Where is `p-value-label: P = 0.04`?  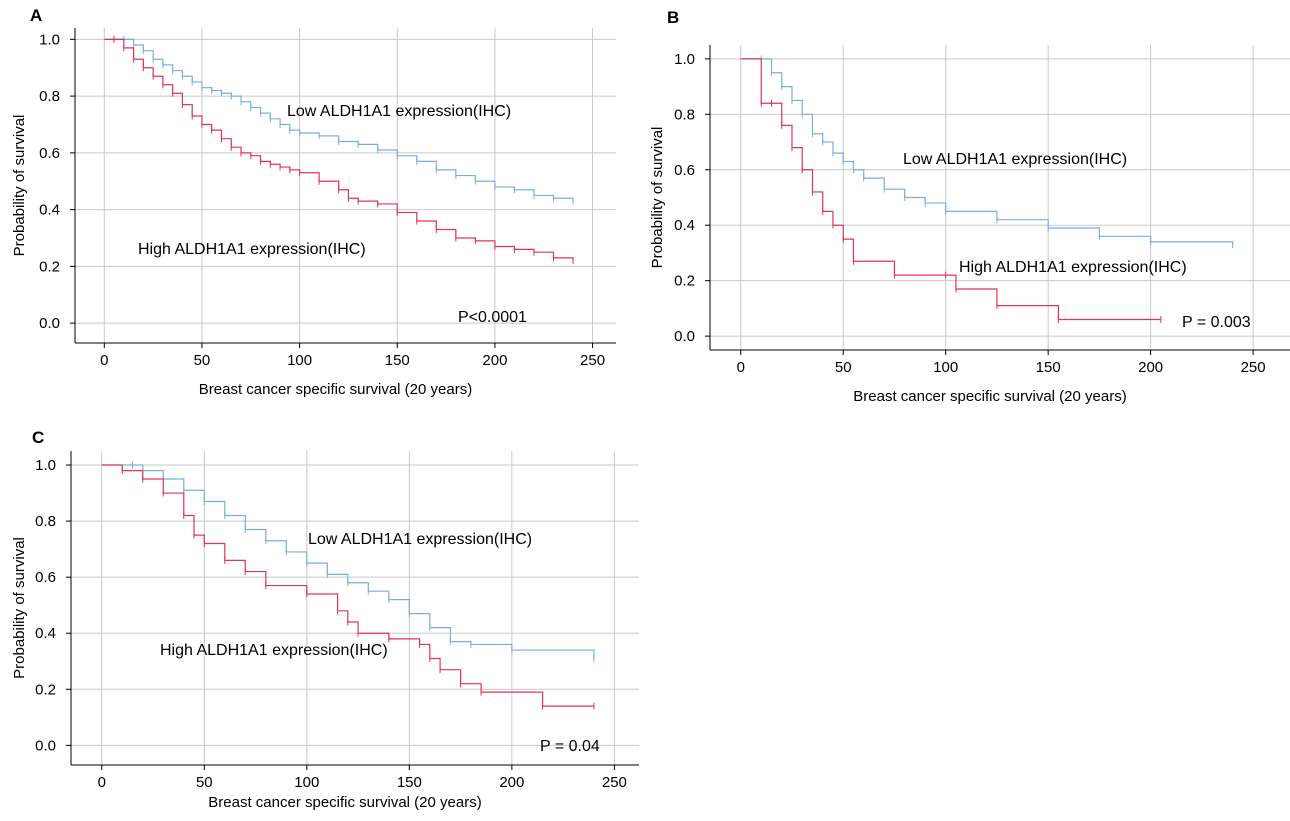
p-value-label: P = 0.04 is located at coordinates (570, 746).